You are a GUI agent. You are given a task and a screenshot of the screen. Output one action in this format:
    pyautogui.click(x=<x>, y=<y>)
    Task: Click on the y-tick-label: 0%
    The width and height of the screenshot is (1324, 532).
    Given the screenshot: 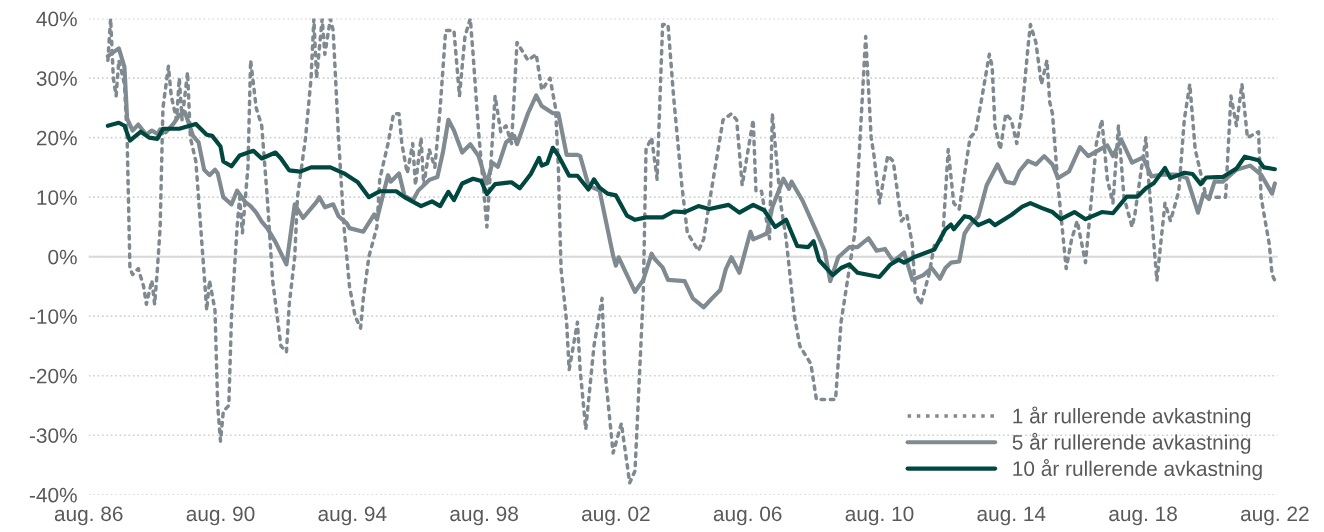 What is the action you would take?
    pyautogui.click(x=62, y=257)
    